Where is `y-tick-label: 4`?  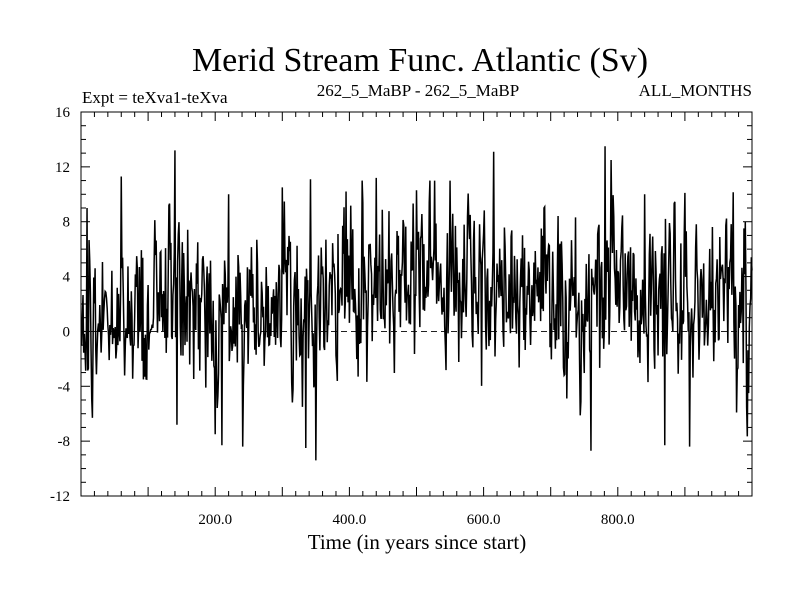
y-tick-label: 4 is located at coordinates (67, 278).